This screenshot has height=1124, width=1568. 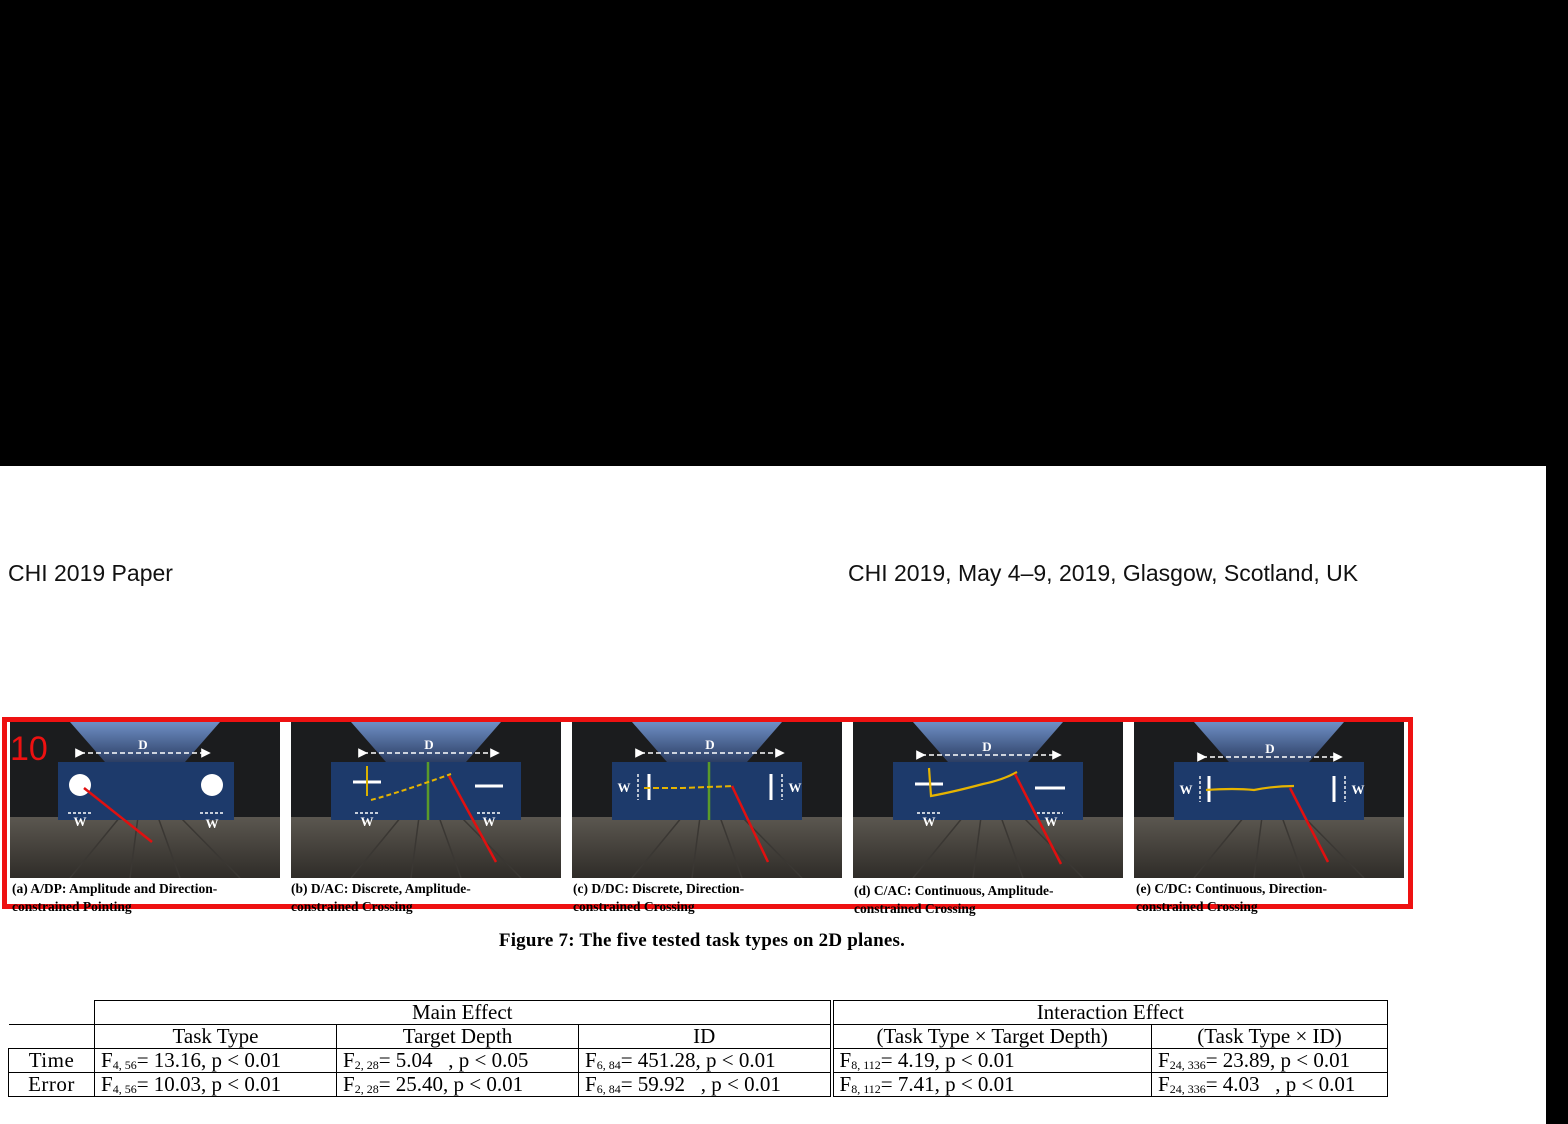 What do you see at coordinates (90, 573) in the screenshot?
I see `running-header-left: CHI 2019 Paper` at bounding box center [90, 573].